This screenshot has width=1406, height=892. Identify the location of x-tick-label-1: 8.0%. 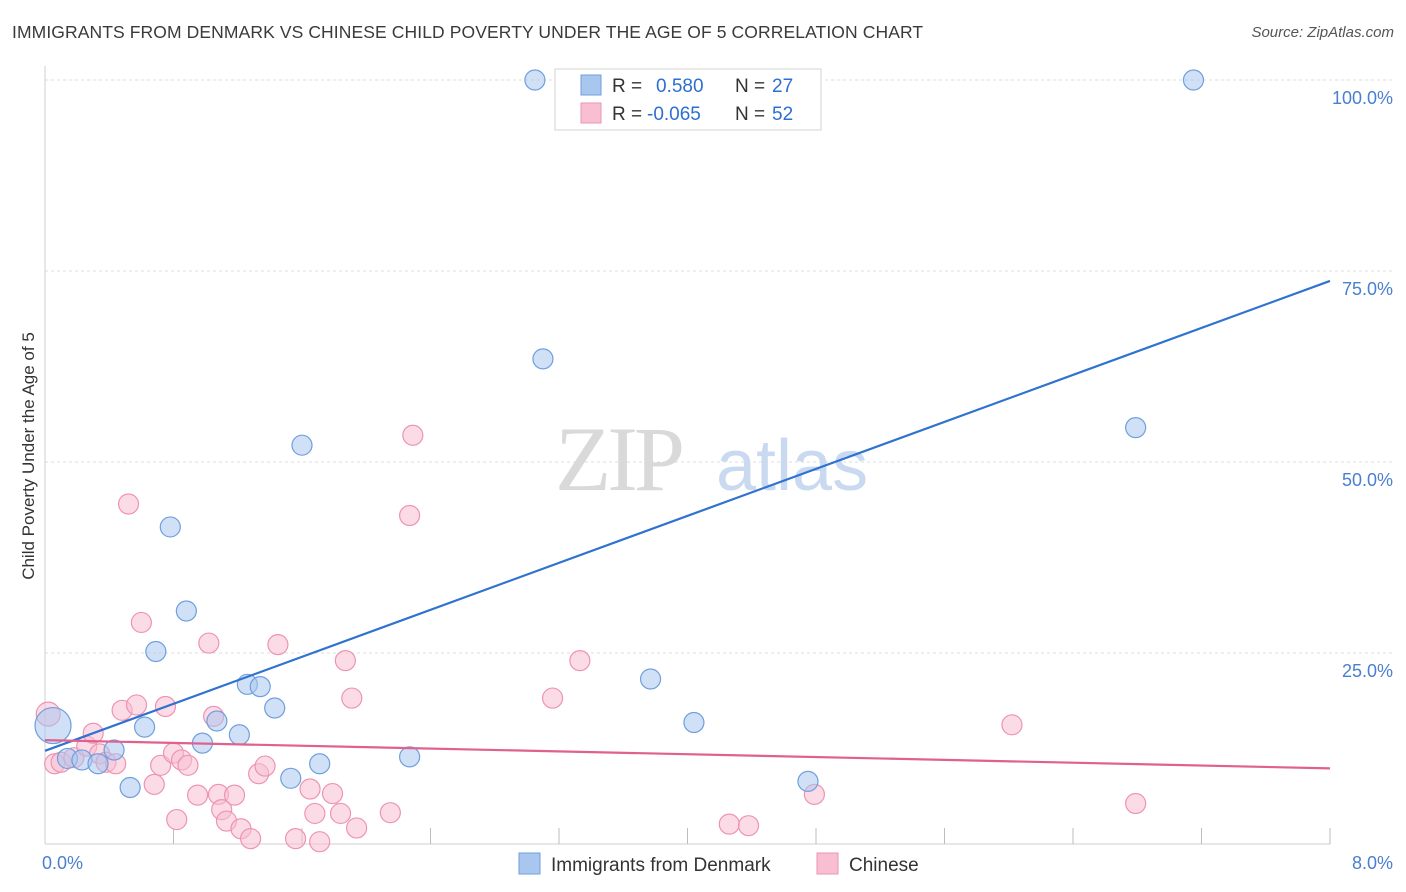
(1372, 863).